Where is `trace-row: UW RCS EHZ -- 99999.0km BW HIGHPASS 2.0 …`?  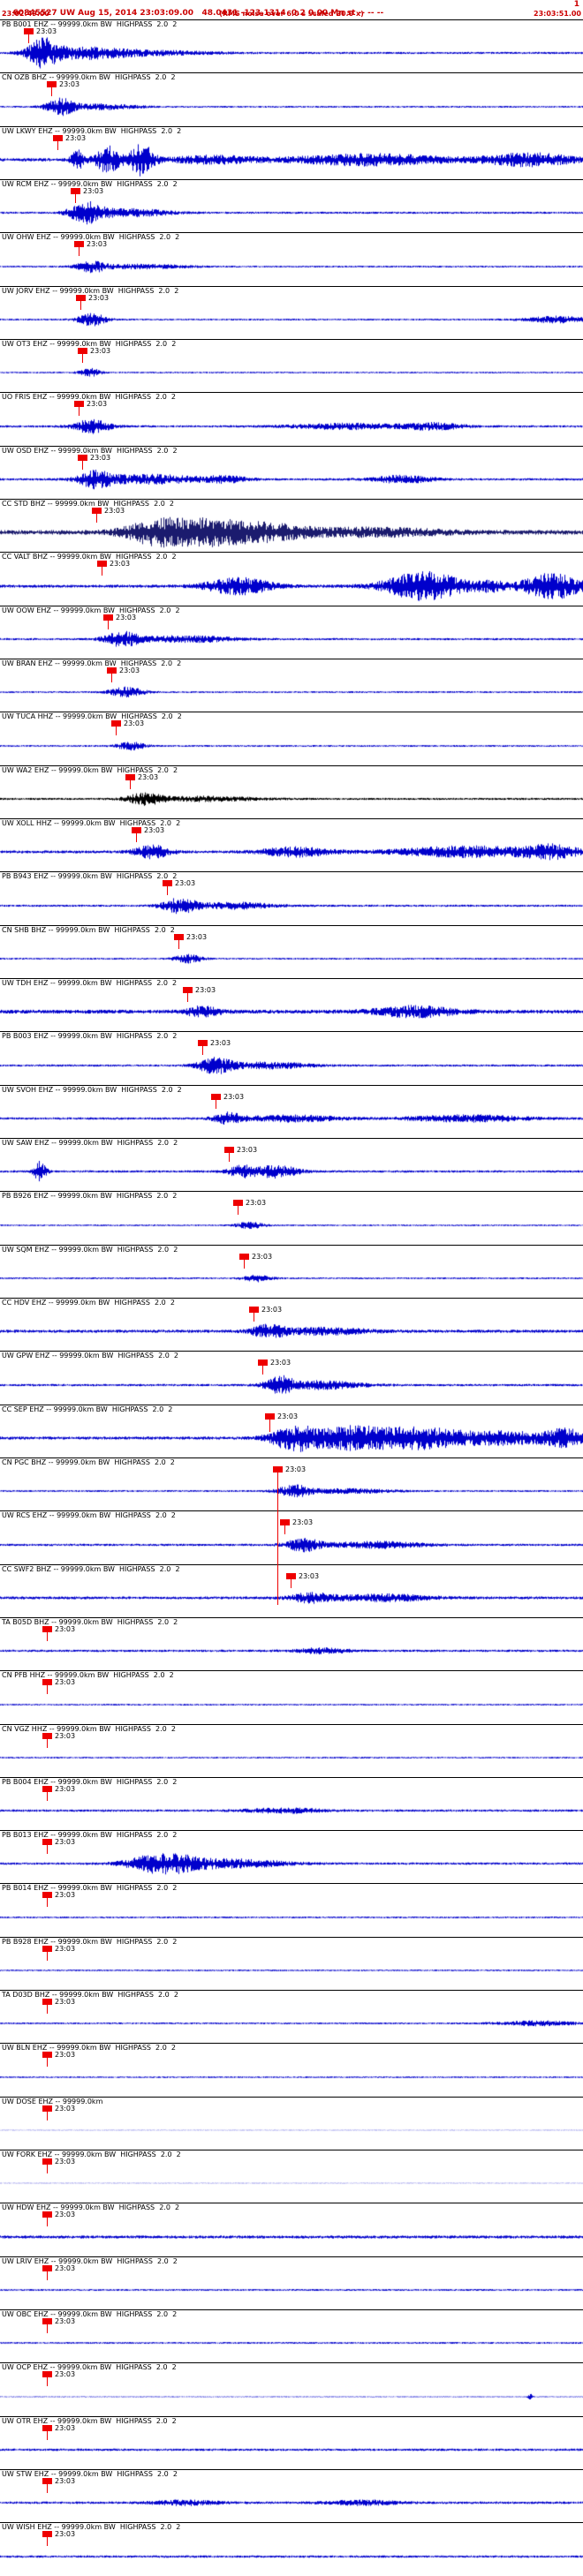 trace-row: UW RCS EHZ -- 99999.0km BW HIGHPASS 2.0 … is located at coordinates (291, 1537).